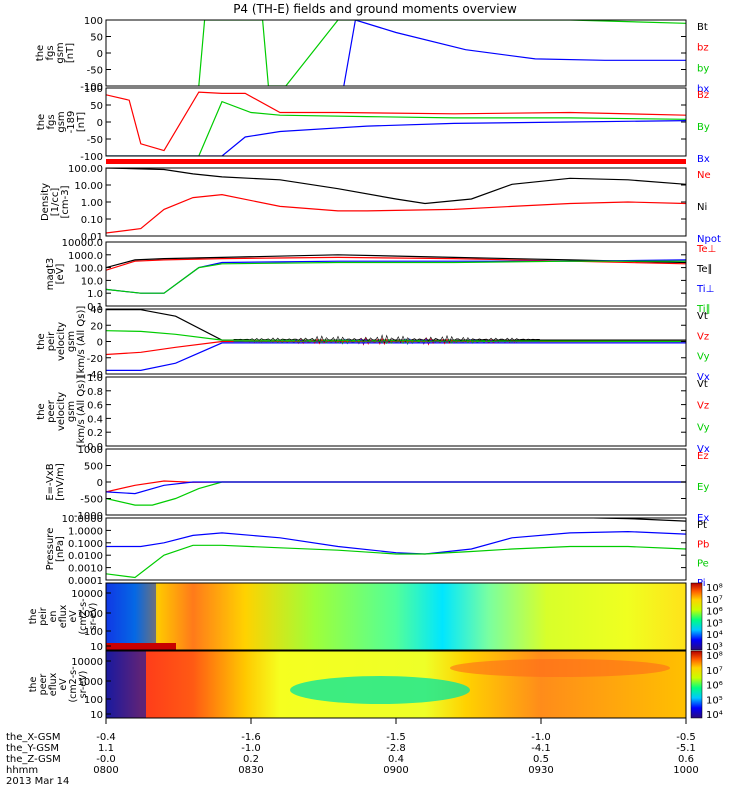  What do you see at coordinates (703, 159) in the screenshot?
I see `legend-Bx: Bx` at bounding box center [703, 159].